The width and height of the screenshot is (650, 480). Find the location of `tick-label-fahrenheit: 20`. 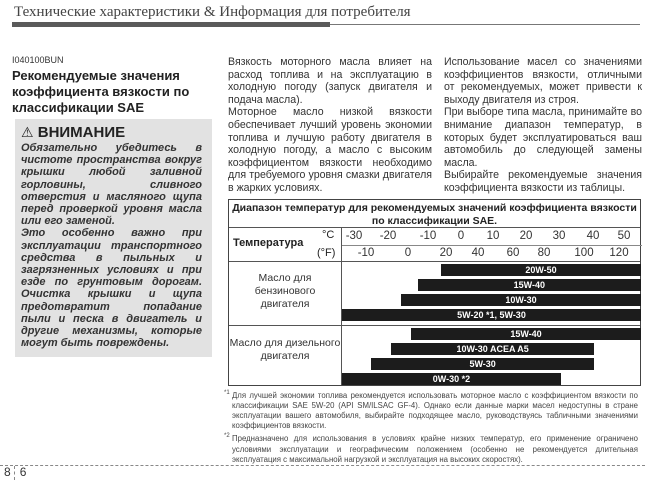

tick-label-fahrenheit: 20 is located at coordinates (446, 252).